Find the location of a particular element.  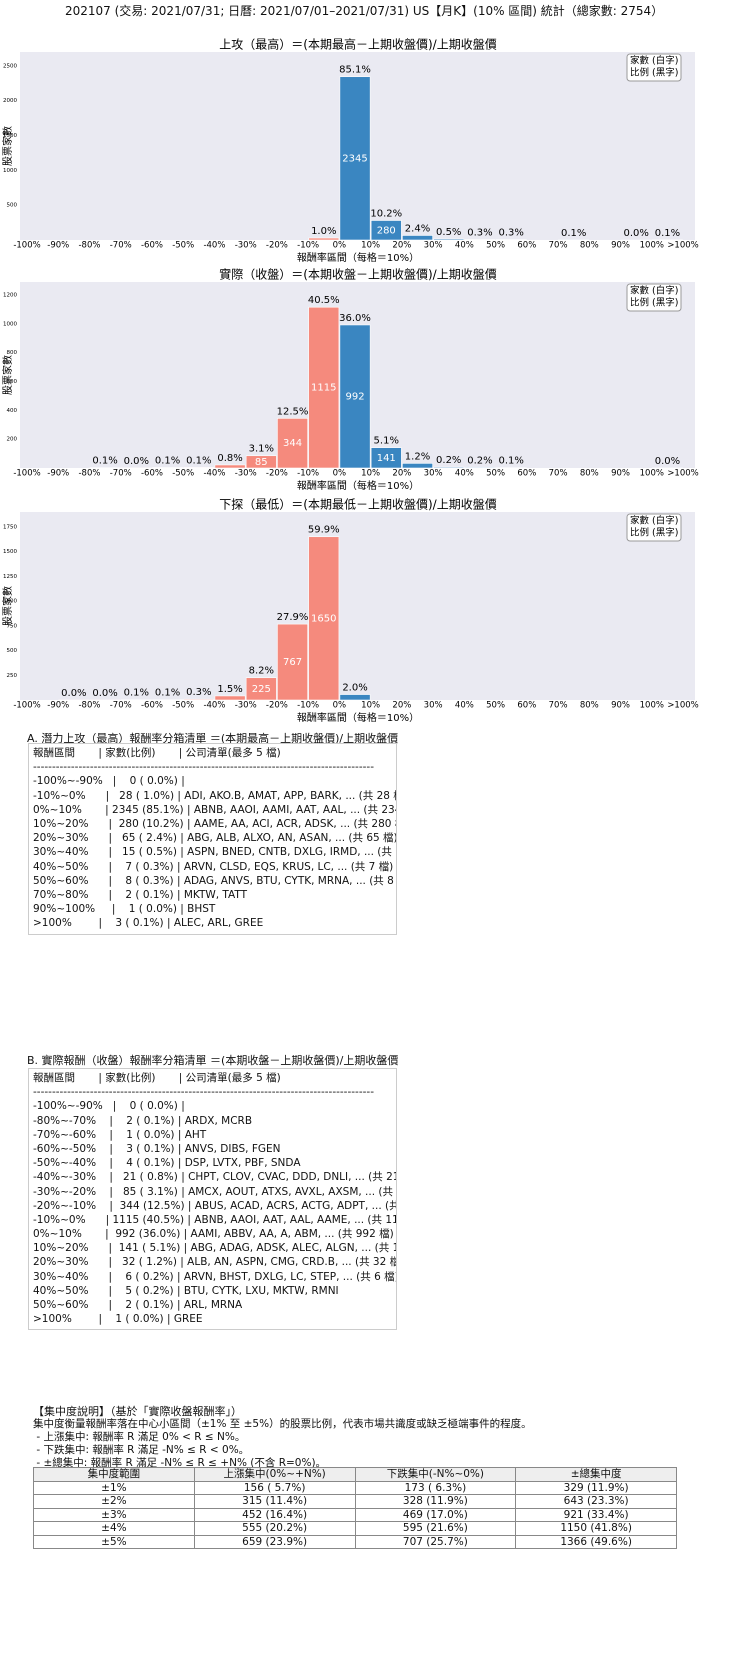

table-row: ±1% 156 ( 5.7%) 173 ( 6.3%) 329 (11.9%) is located at coordinates (355, 1487).